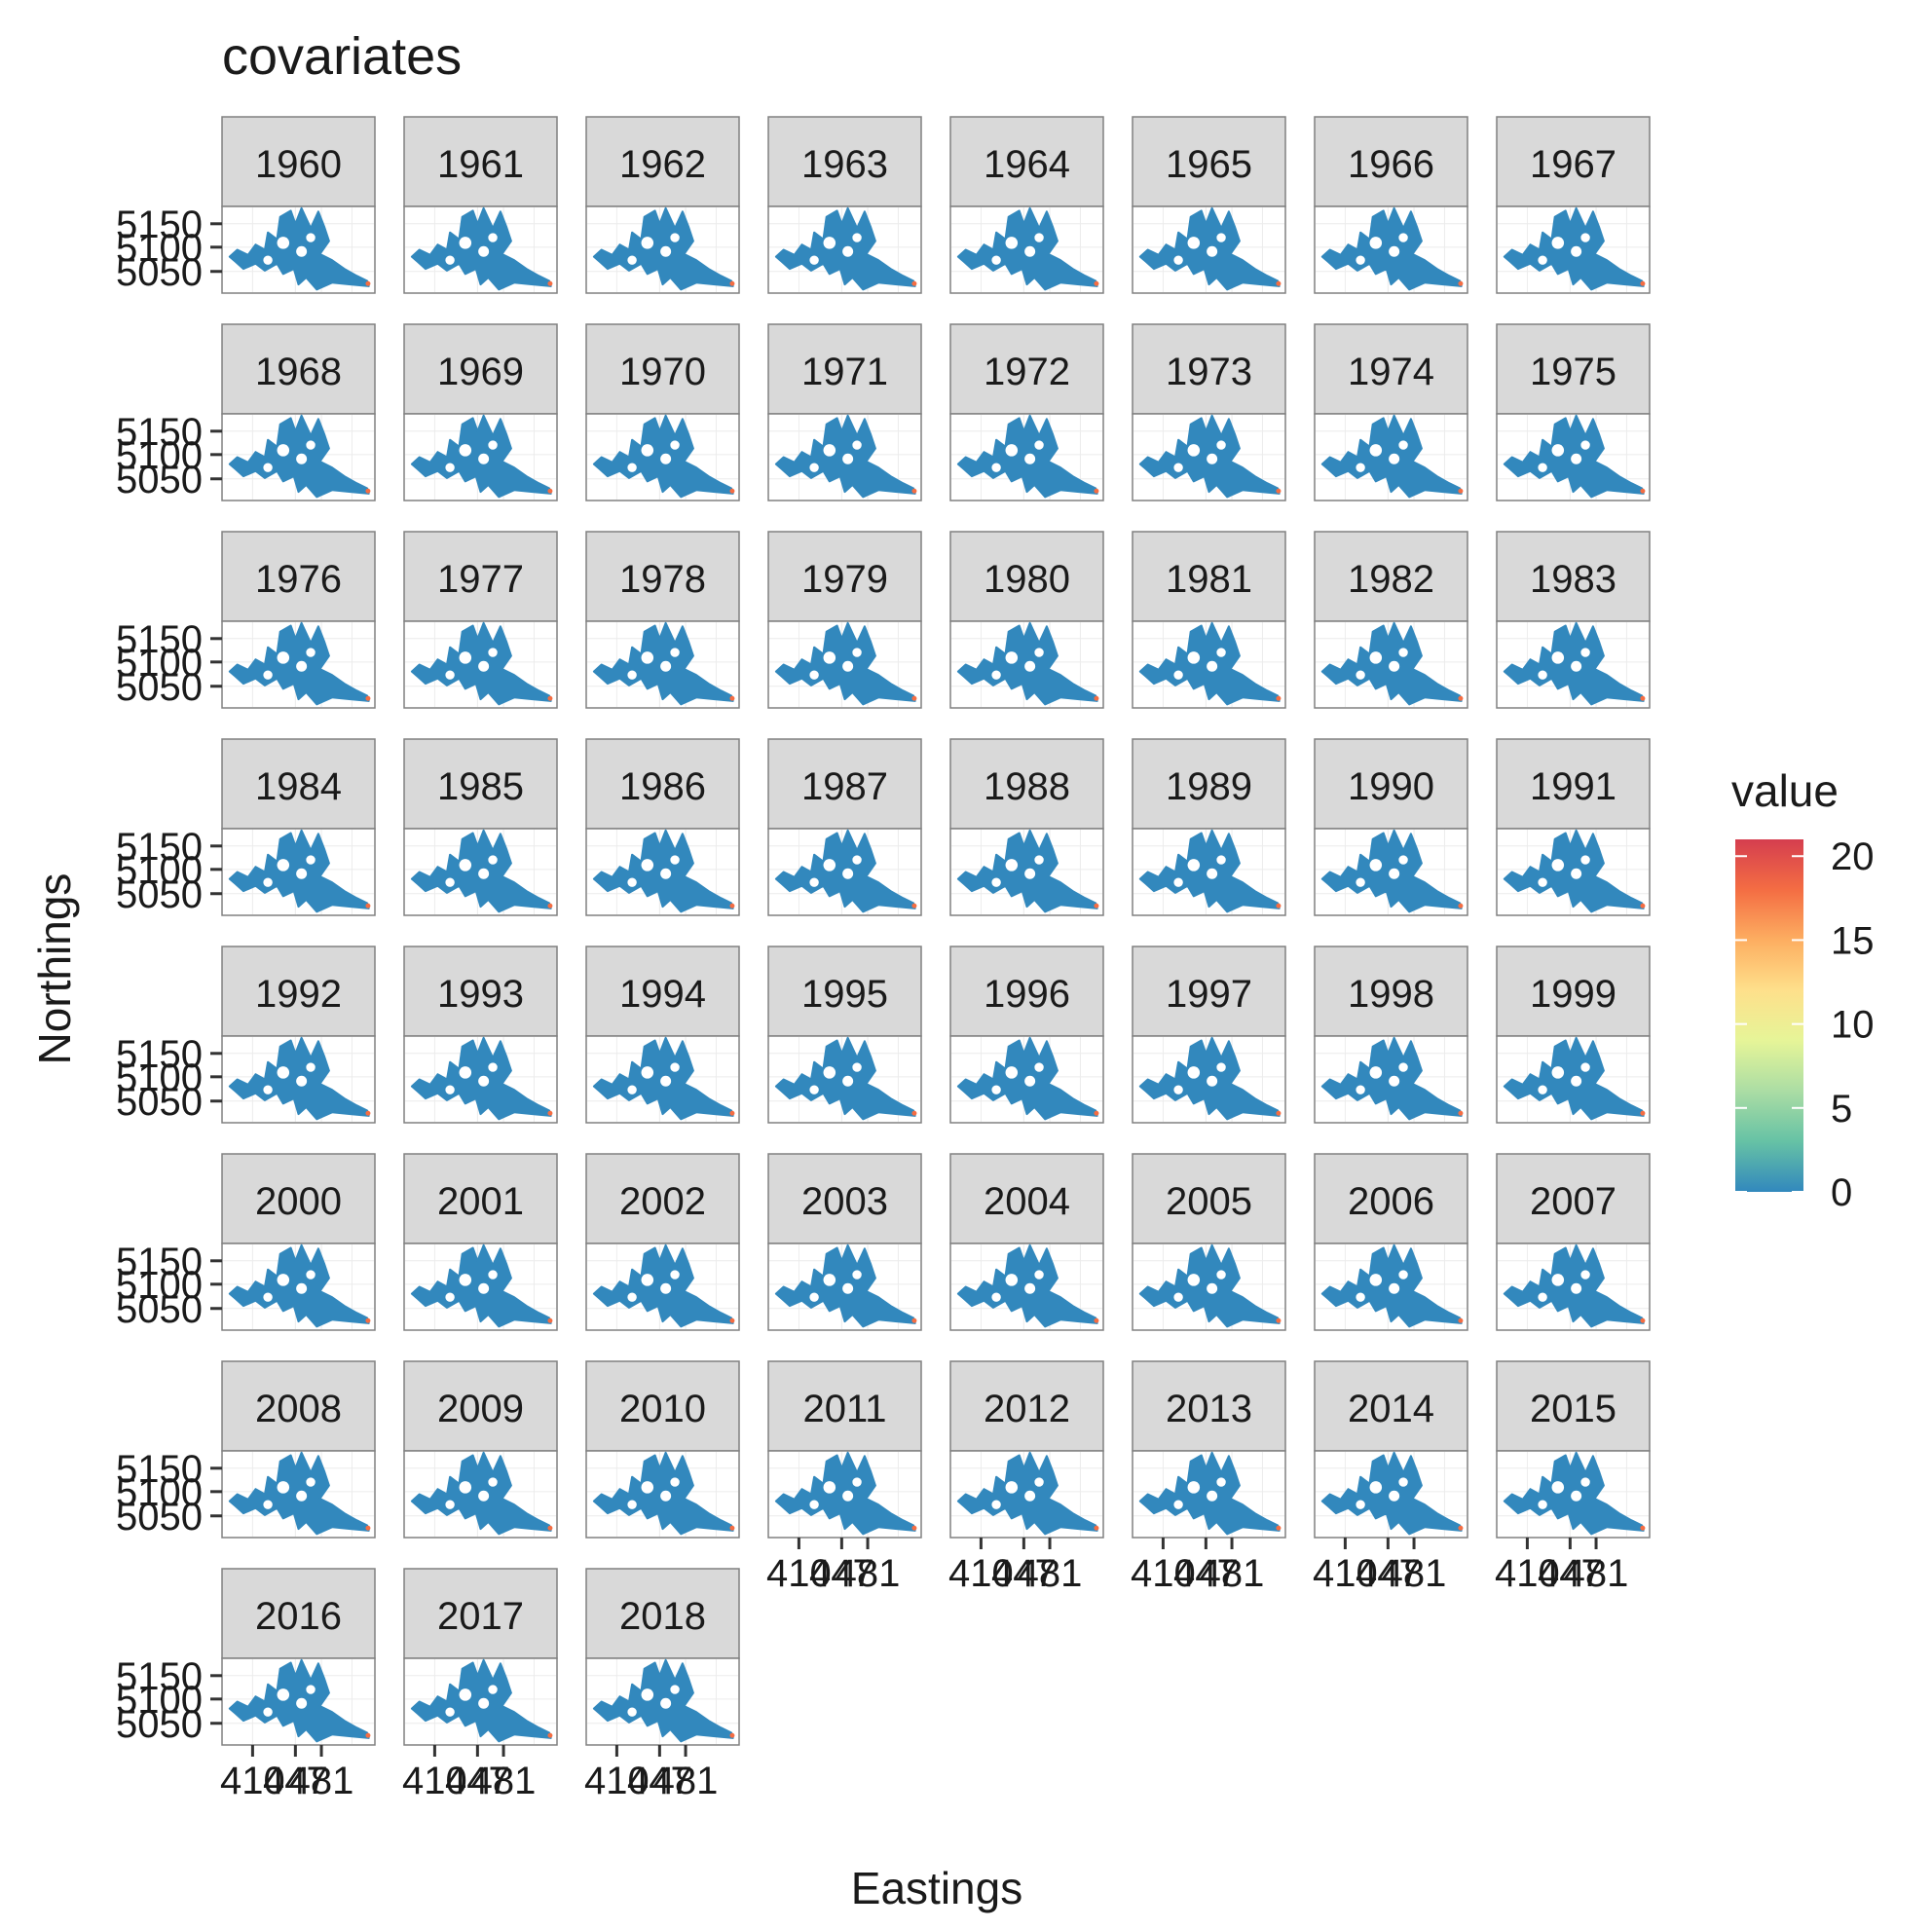 This screenshot has width=1932, height=1929. What do you see at coordinates (844, 994) in the screenshot?
I see `facet-strip-label: 1995` at bounding box center [844, 994].